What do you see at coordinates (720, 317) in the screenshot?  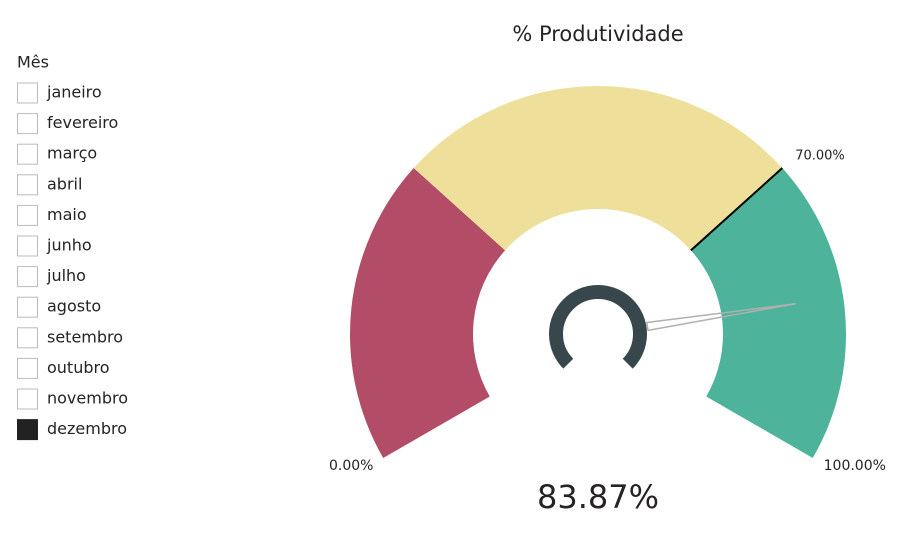 I see `needle` at bounding box center [720, 317].